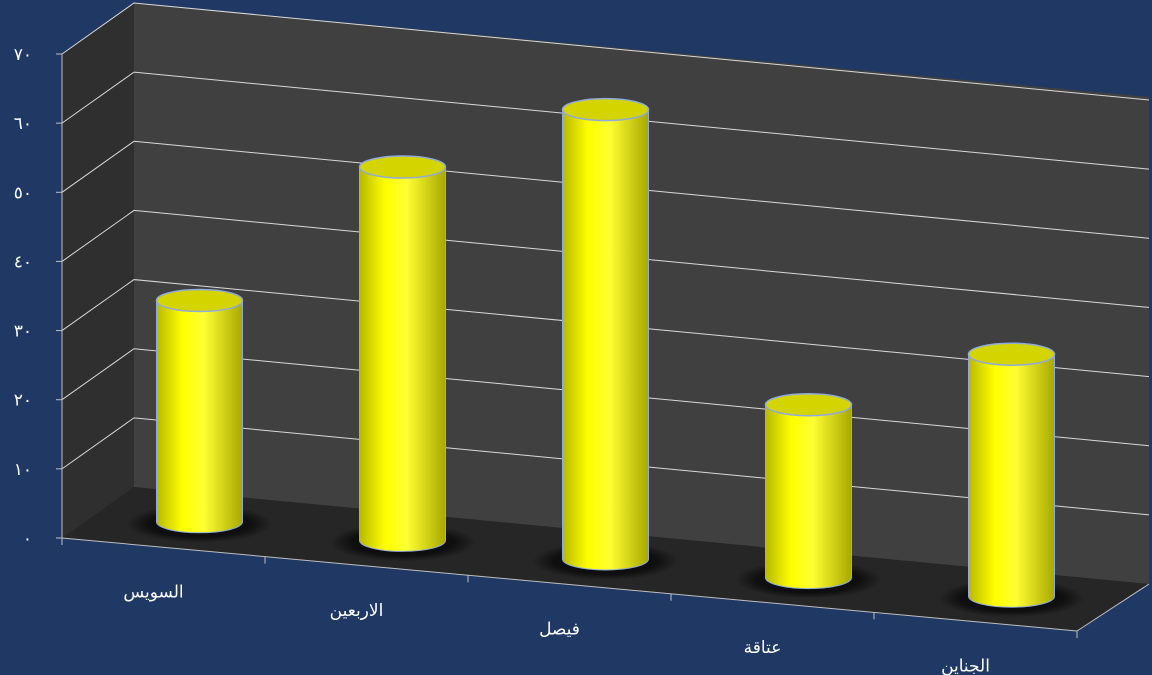 This screenshot has width=1152, height=675. What do you see at coordinates (153, 592) in the screenshot?
I see `x-tick-label: السويس` at bounding box center [153, 592].